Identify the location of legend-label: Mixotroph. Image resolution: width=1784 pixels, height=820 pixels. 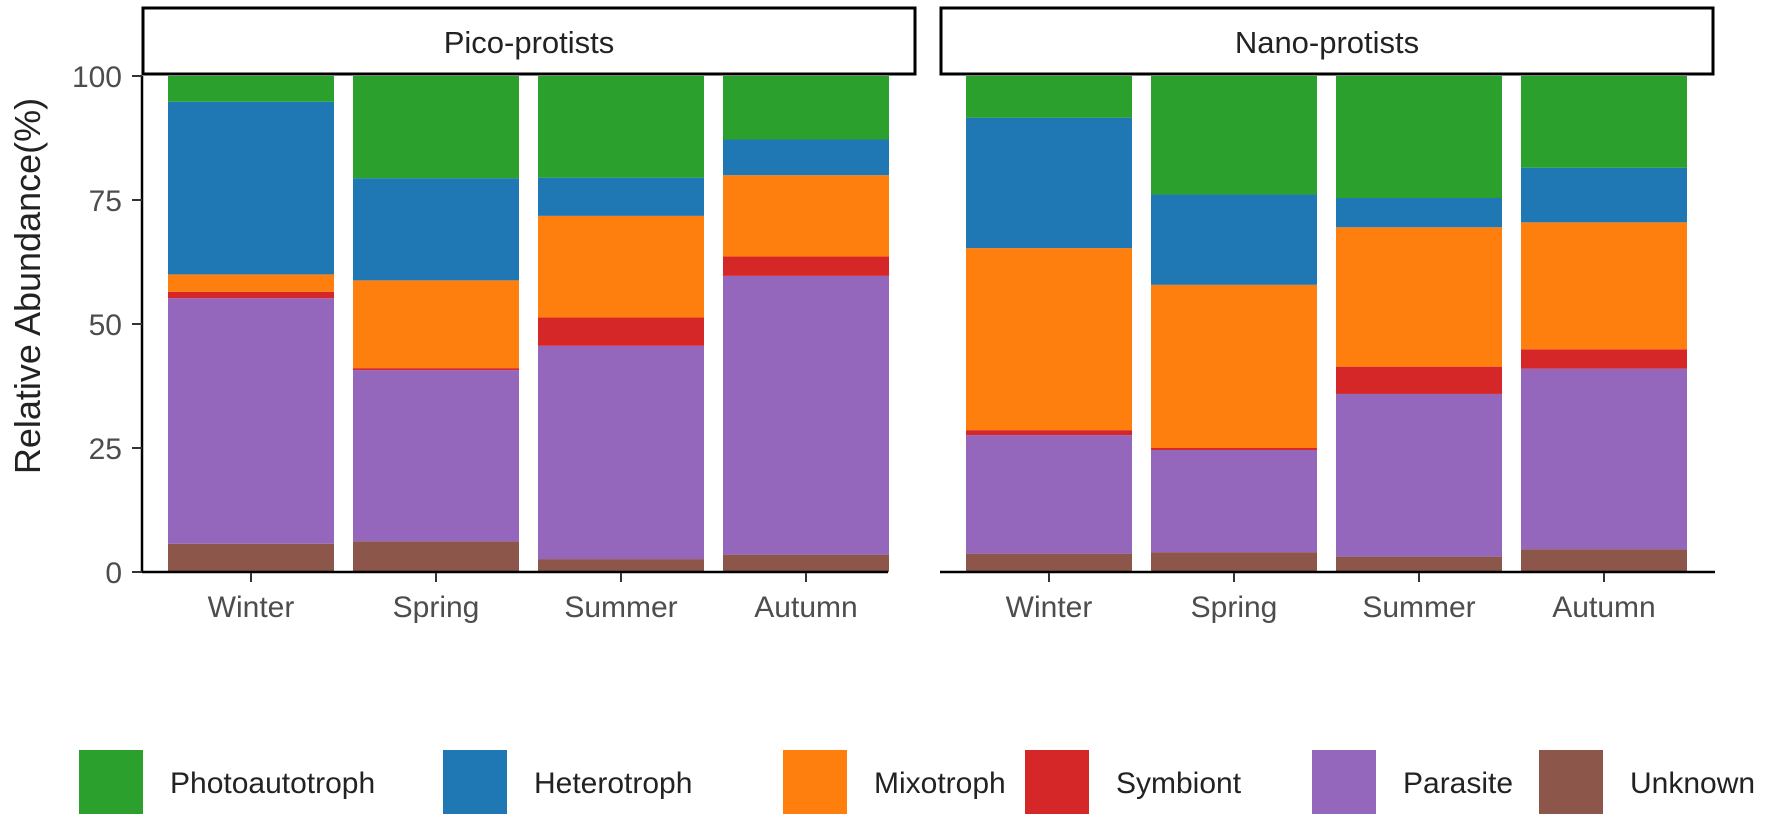
(940, 783).